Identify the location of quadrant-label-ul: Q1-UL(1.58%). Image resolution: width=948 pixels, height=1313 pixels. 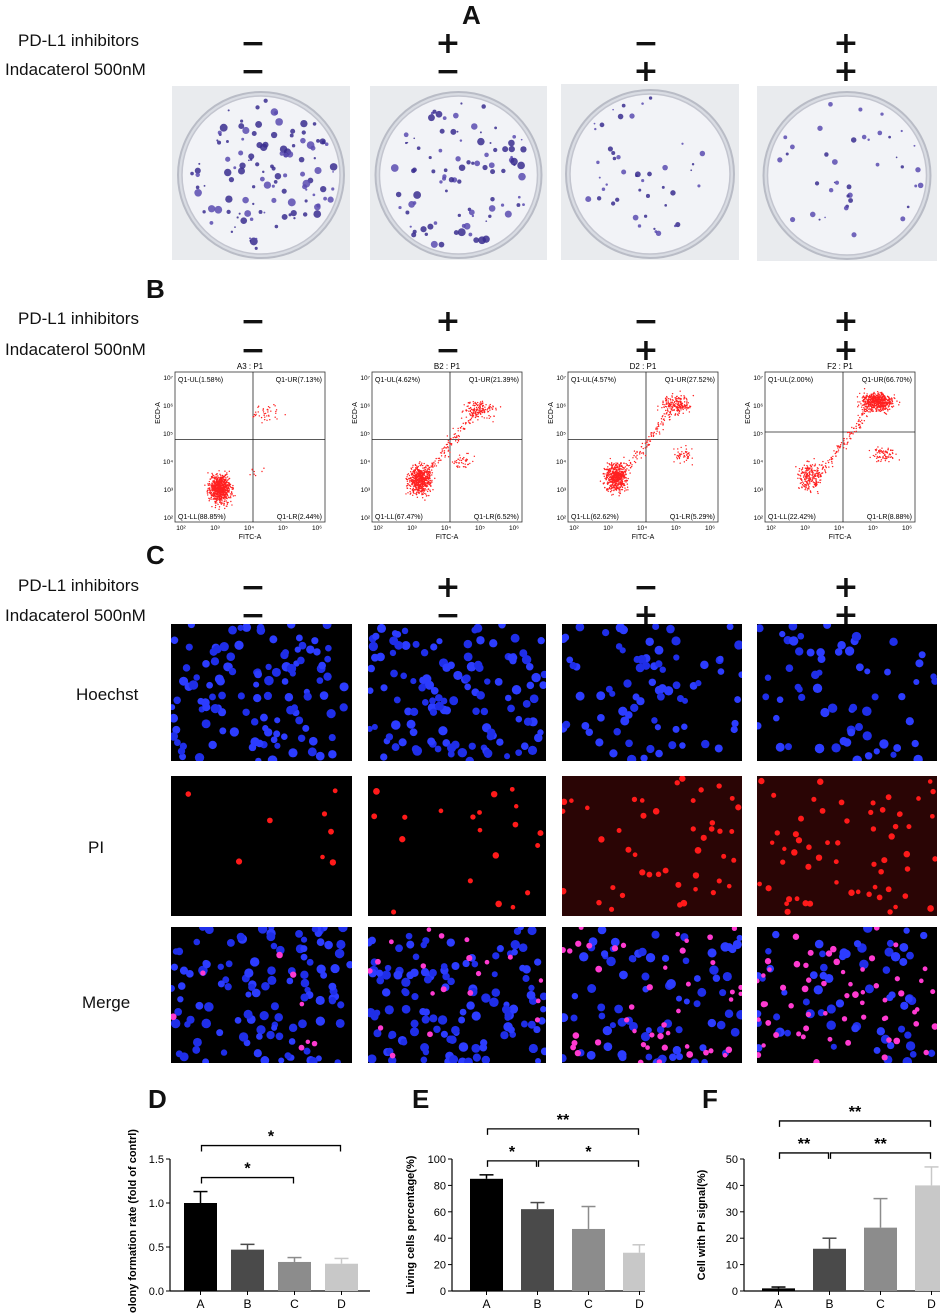
(200, 380).